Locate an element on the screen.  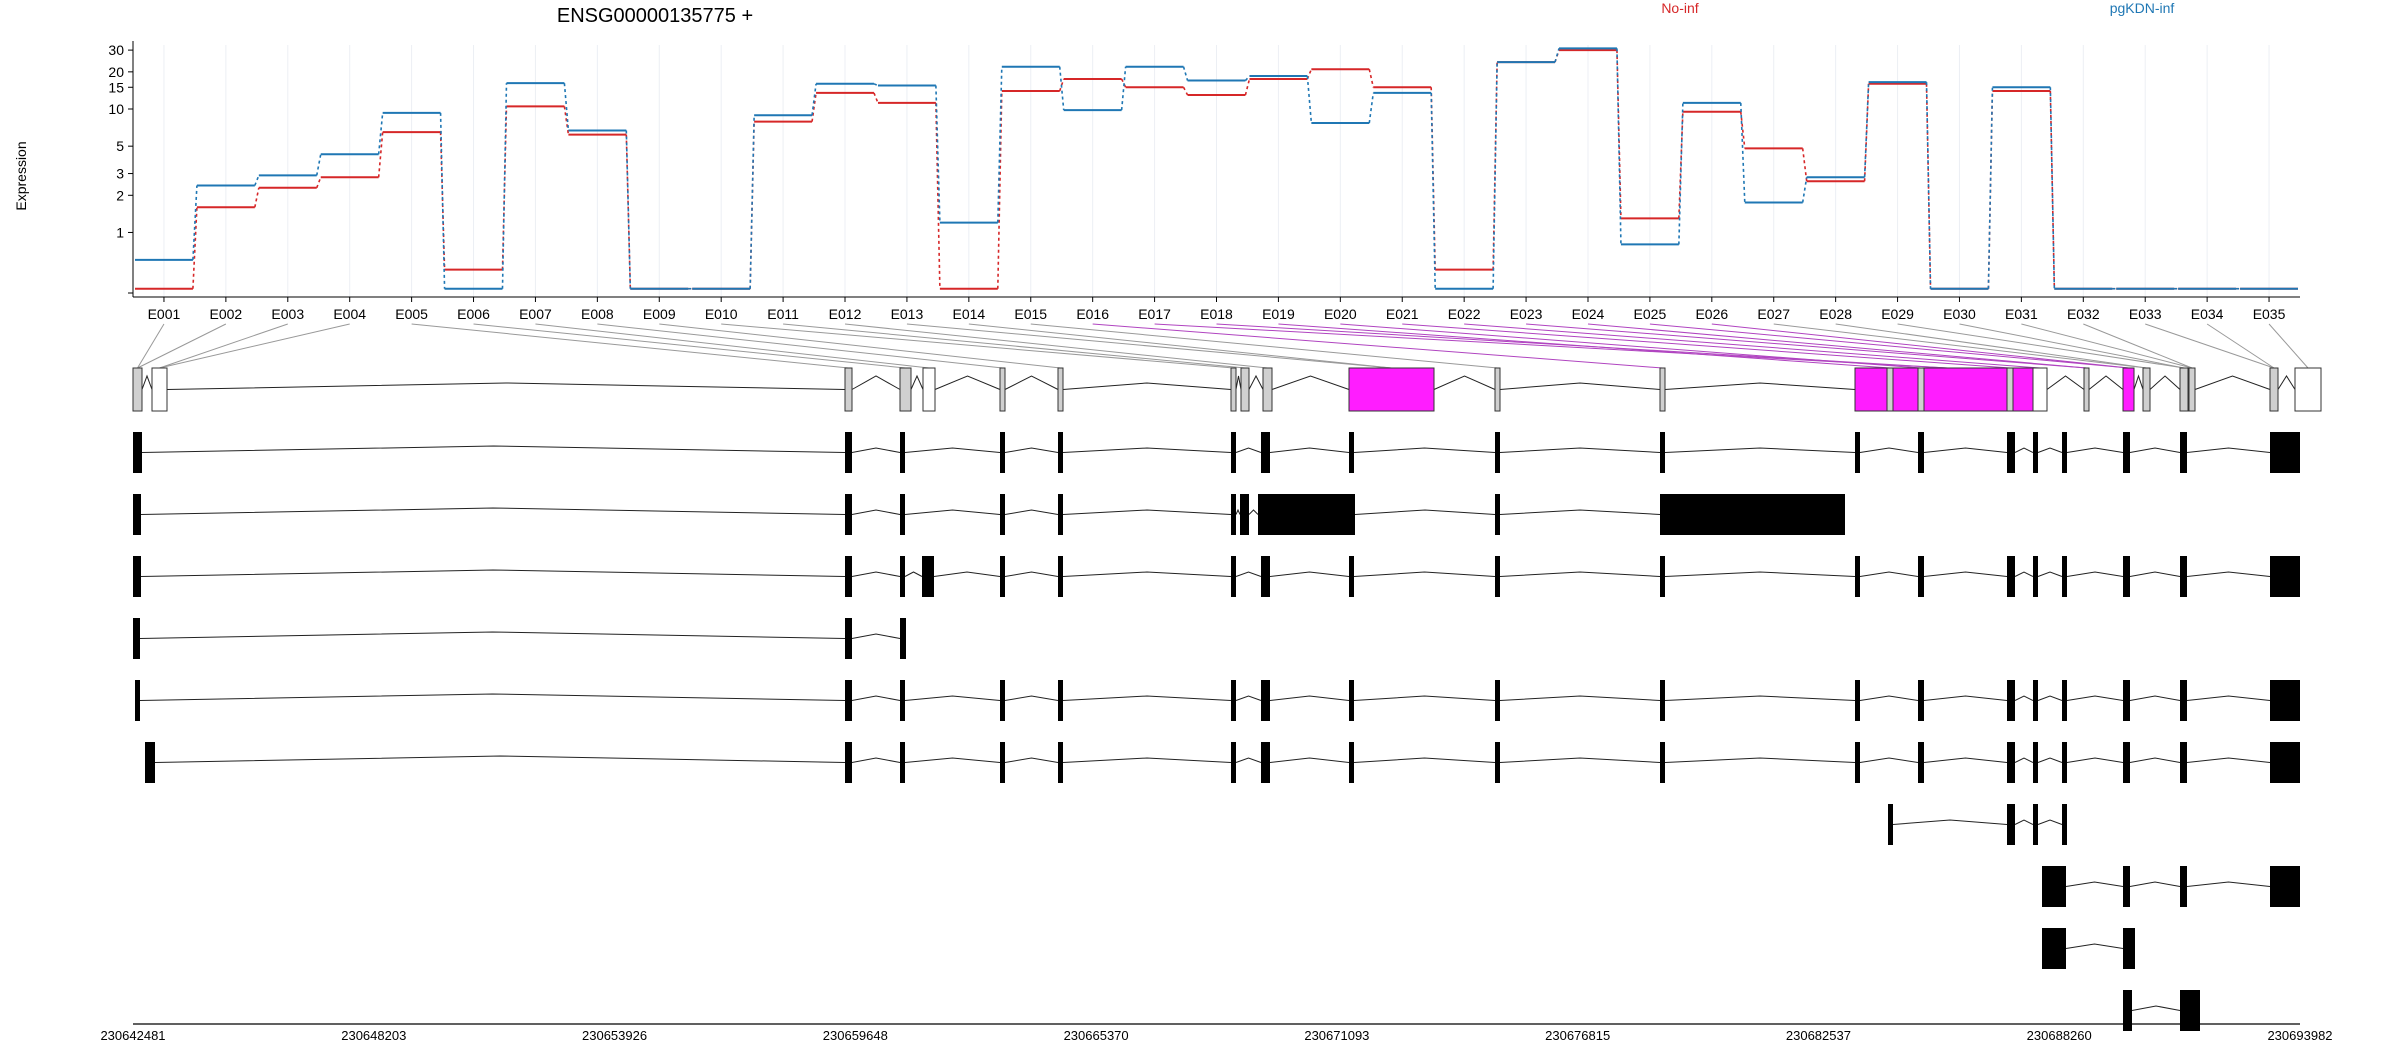
x-tick-label: E021 is located at coordinates (1402, 314).